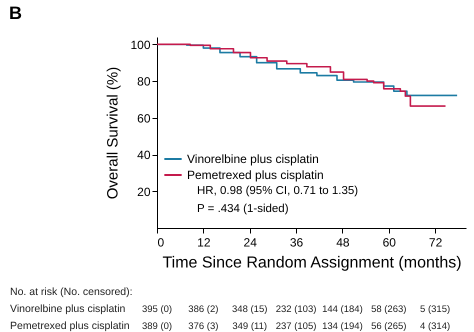 The width and height of the screenshot is (474, 332). What do you see at coordinates (312, 263) in the screenshot?
I see `x-axis-title: Time Since Random Assignment (months)` at bounding box center [312, 263].